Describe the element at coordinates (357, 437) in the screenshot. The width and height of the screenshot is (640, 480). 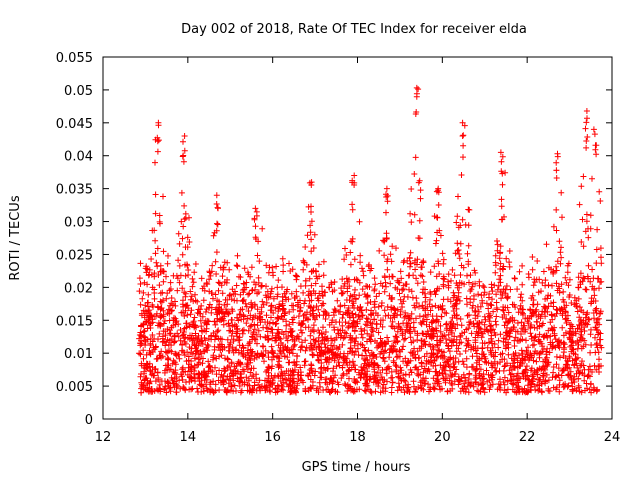
I see `x-tick-label: 18` at that location.